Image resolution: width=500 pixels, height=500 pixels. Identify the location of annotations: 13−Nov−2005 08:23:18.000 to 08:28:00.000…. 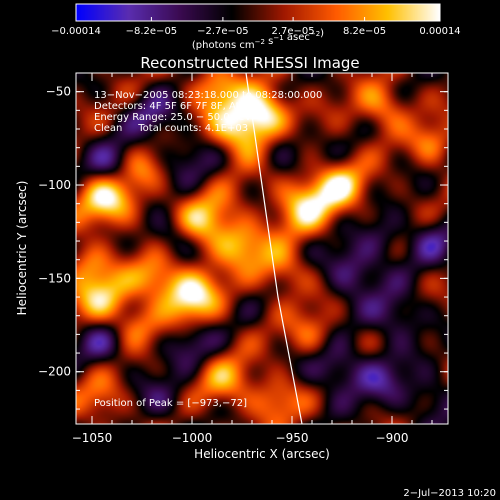
(208, 112).